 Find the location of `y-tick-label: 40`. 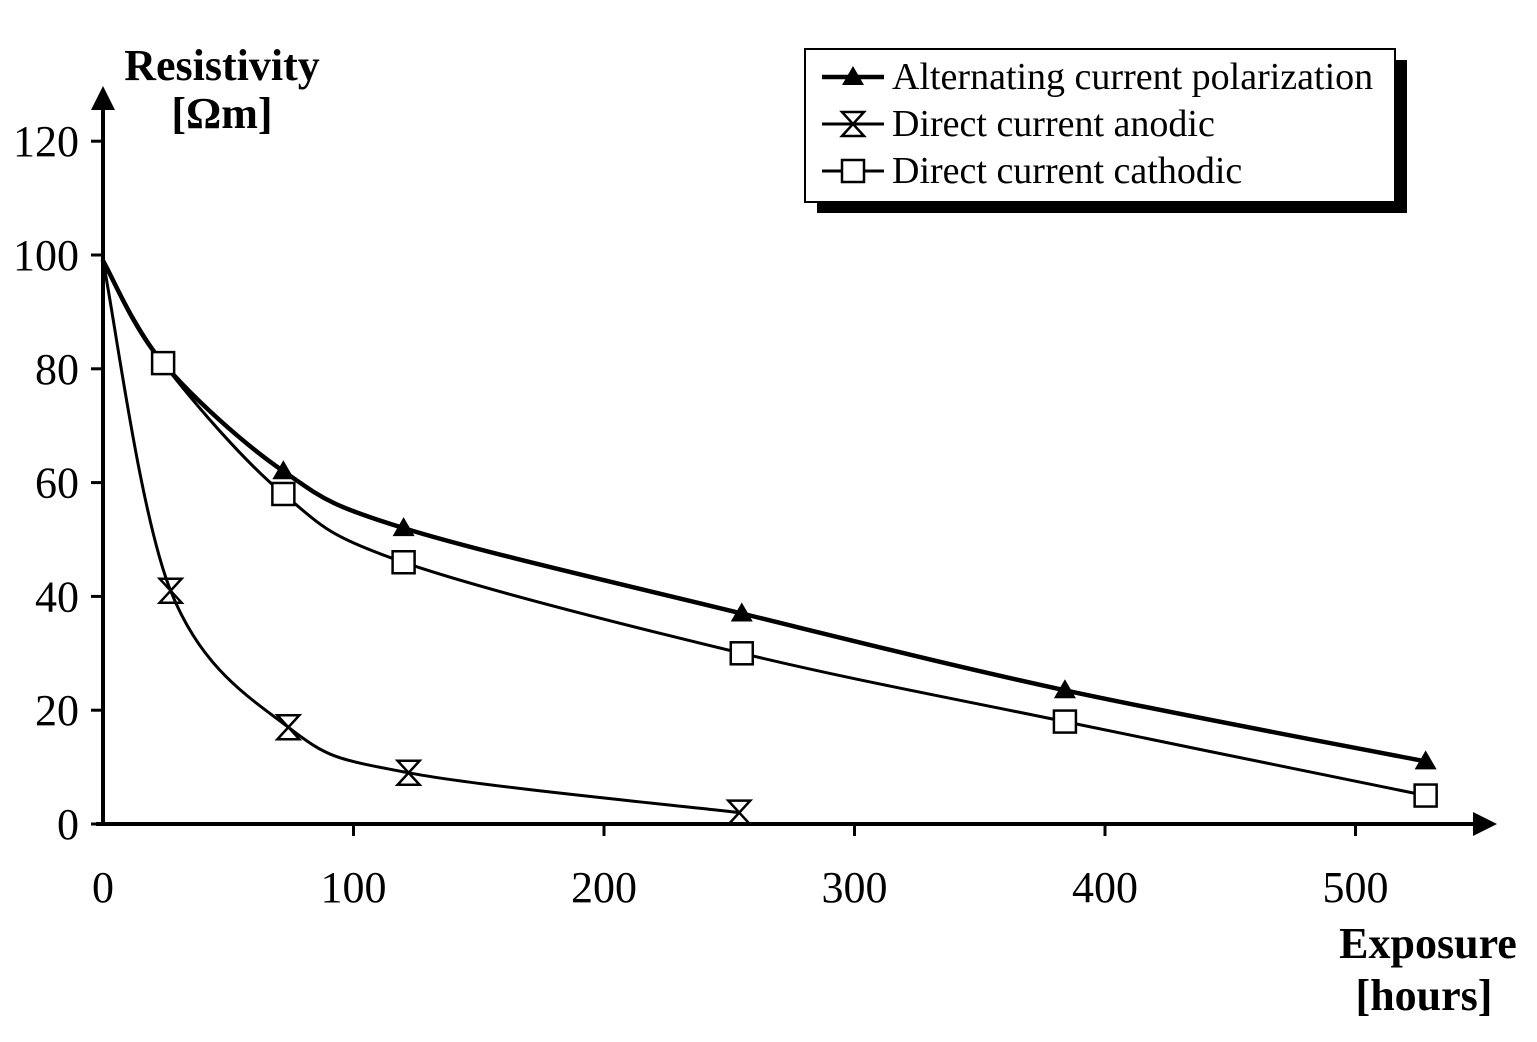

y-tick-label: 40 is located at coordinates (57, 596).